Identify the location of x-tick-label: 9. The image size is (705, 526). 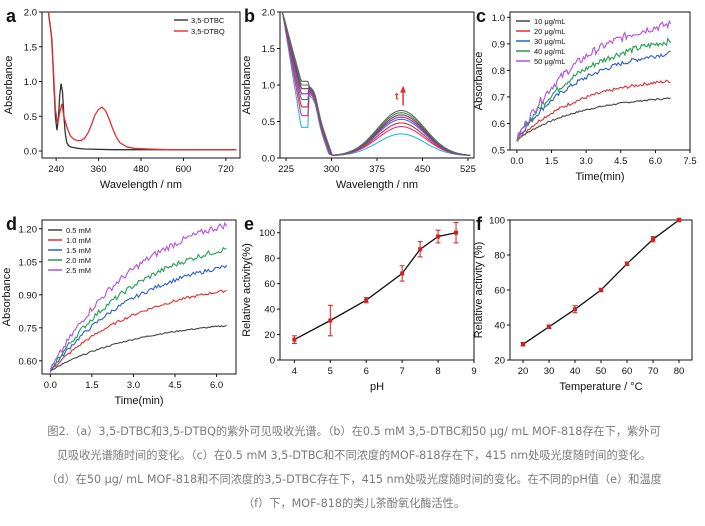
(473, 371).